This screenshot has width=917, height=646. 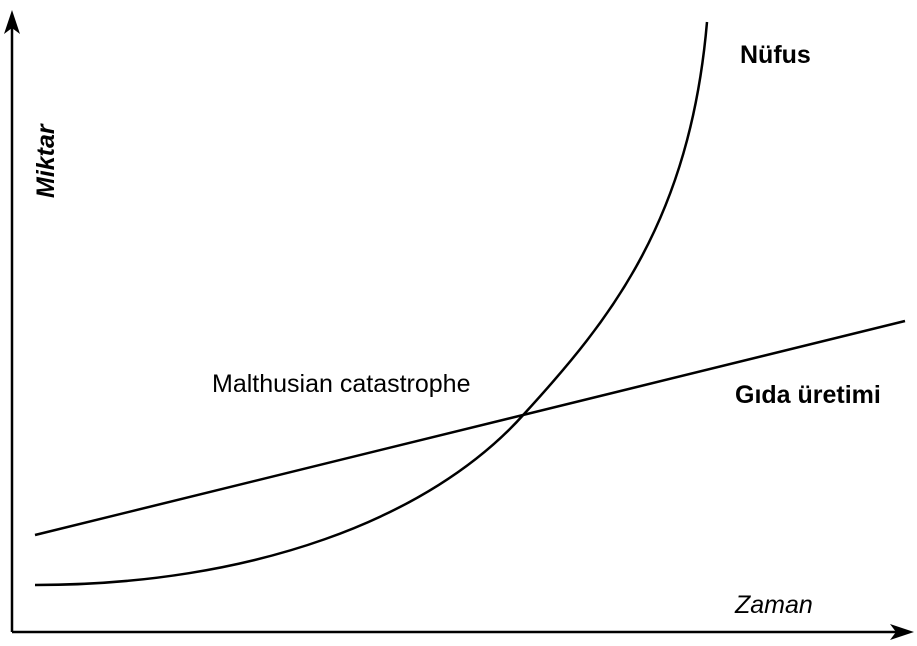 I want to click on y-axis-arrow, so click(x=12, y=22).